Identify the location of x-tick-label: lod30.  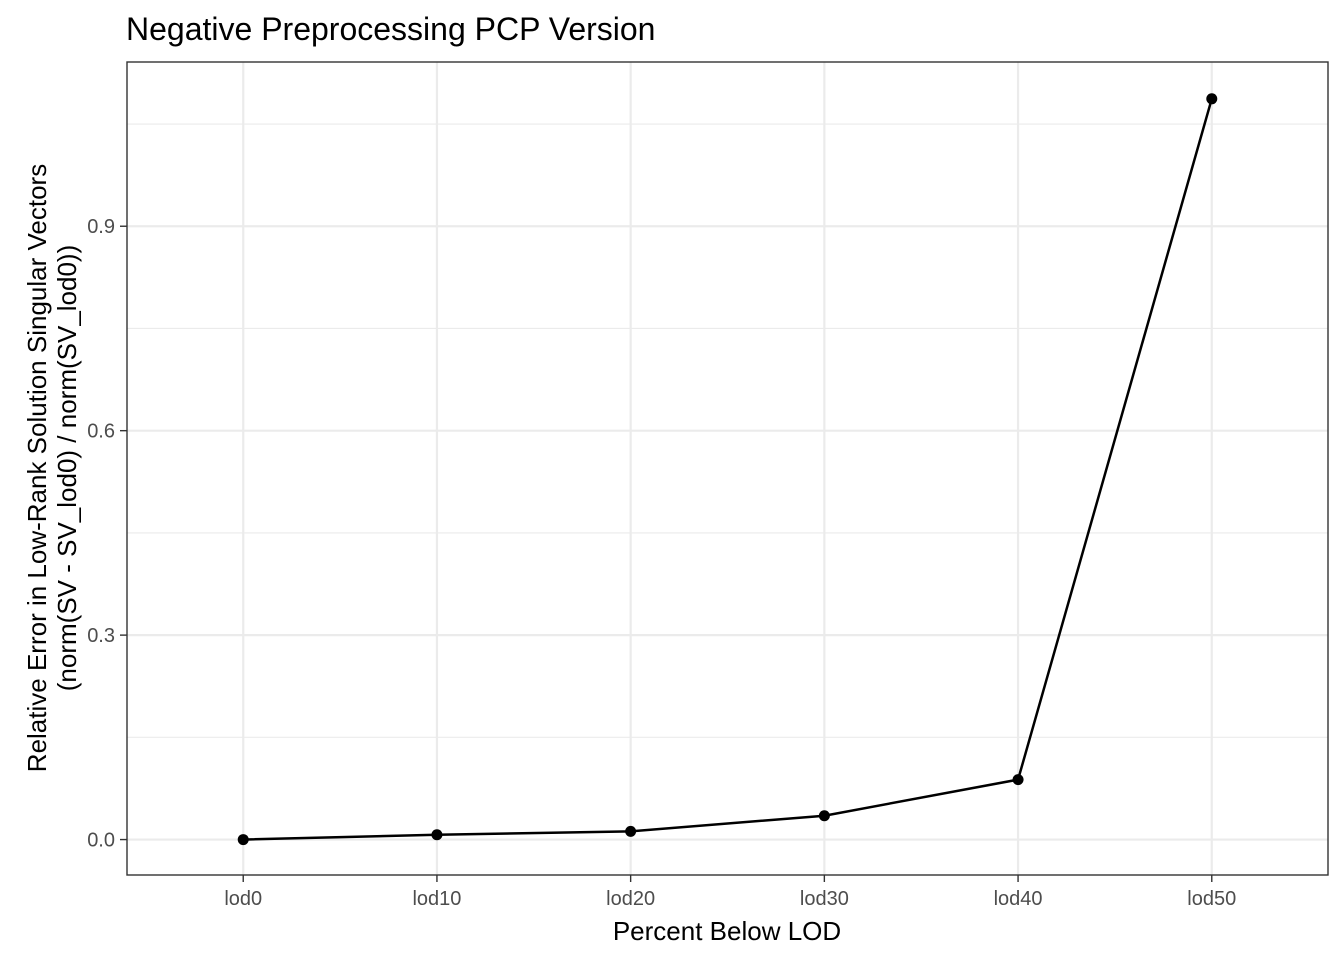
(824, 899).